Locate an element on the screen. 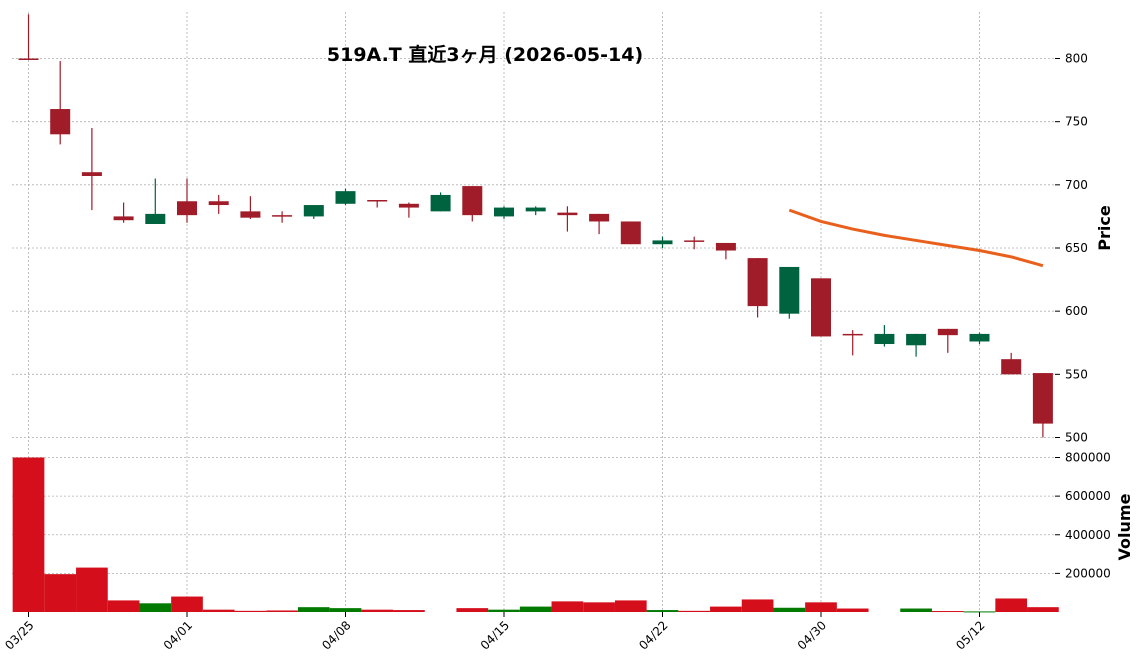 The width and height of the screenshot is (1146, 670). date-tick-label: 05/12 is located at coordinates (970, 635).